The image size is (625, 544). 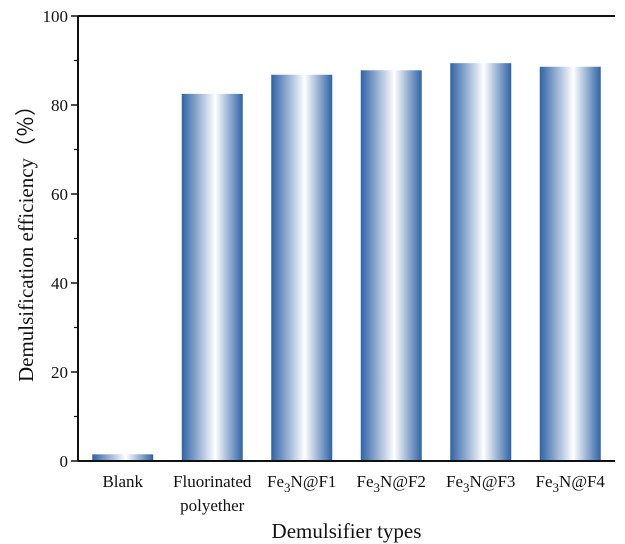 I want to click on x-category-label: Fluorinated polyether, so click(x=212, y=493).